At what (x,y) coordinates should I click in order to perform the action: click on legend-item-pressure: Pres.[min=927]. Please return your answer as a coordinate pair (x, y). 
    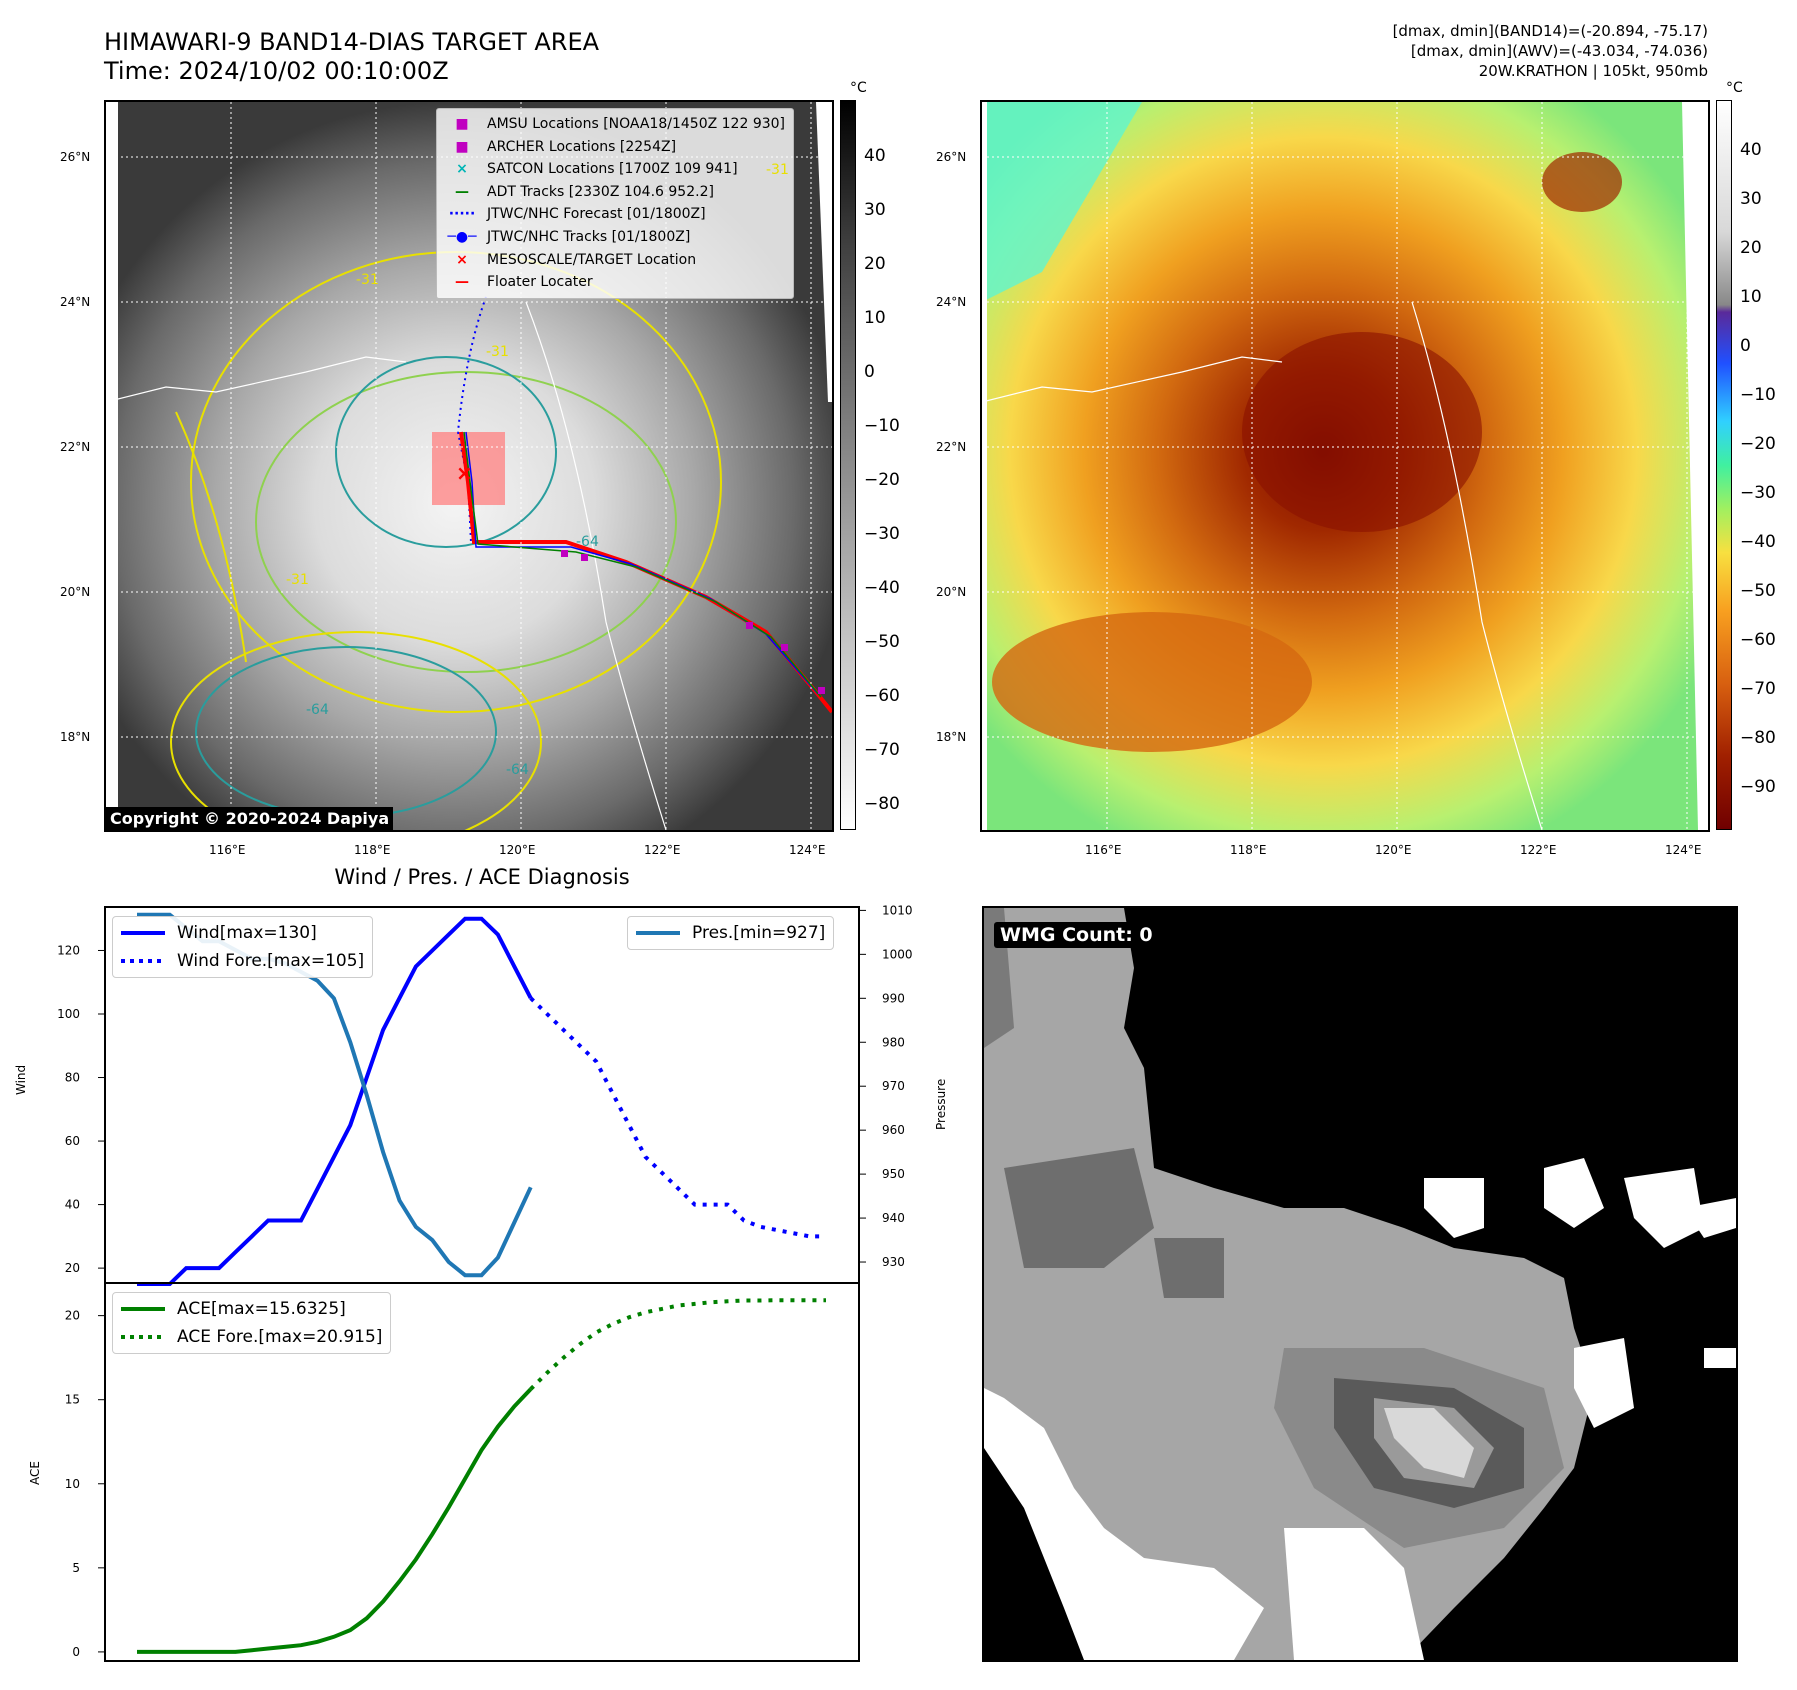
    Looking at the image, I should click on (730, 933).